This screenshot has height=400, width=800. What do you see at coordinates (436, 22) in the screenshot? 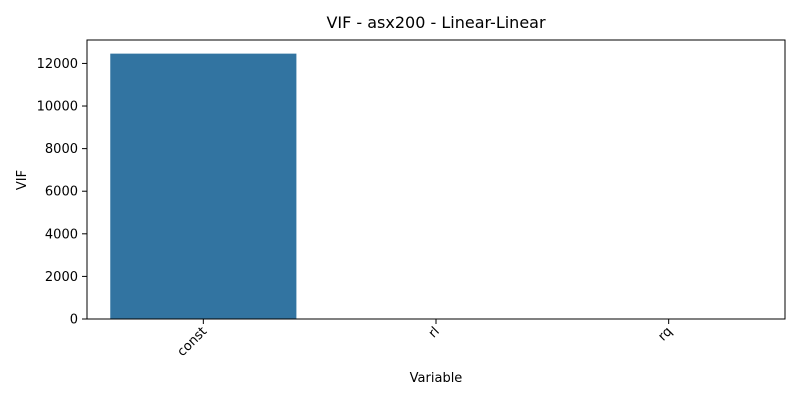
I see `chart-title: VIF - asx200 - Linear-Linear` at bounding box center [436, 22].